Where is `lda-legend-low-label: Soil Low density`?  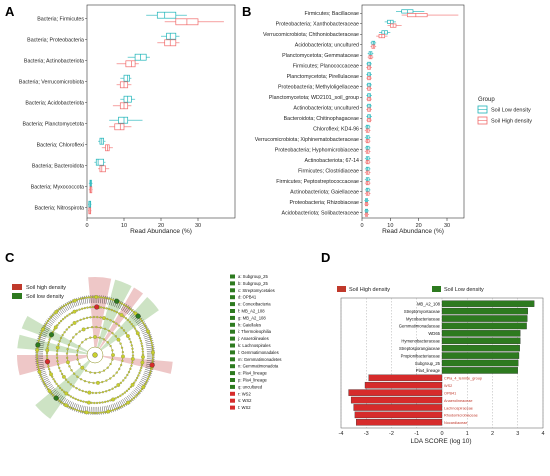
lda-legend-low-label: Soil Low density is located at coordinates (464, 290).